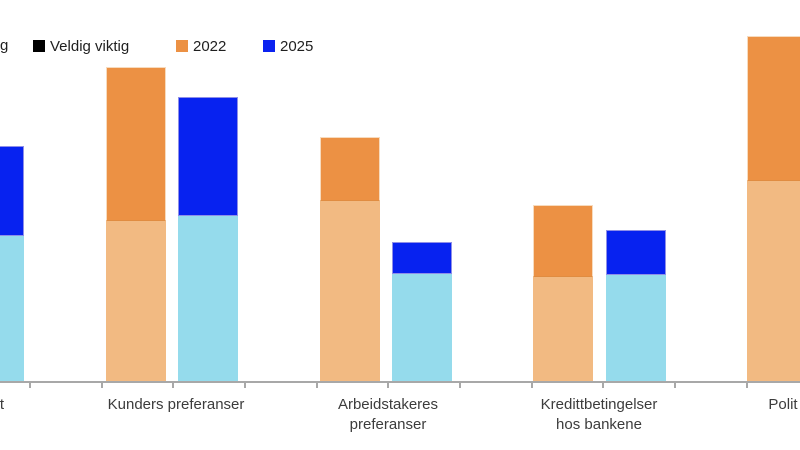  What do you see at coordinates (90, 46) in the screenshot?
I see `legend-label-veldig-viktig: Veldig viktig` at bounding box center [90, 46].